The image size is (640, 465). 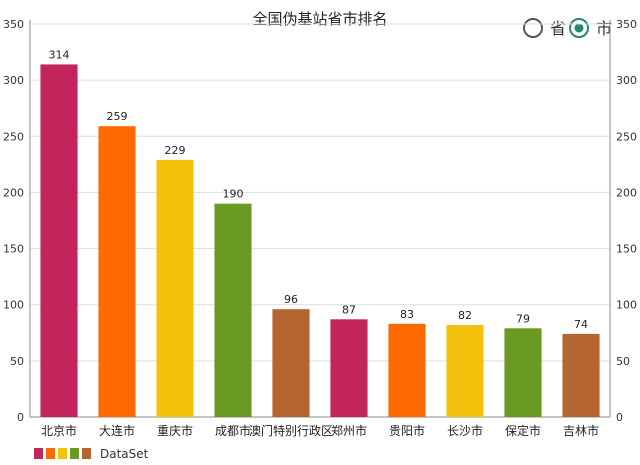 I want to click on y-tick-label-right: 250, so click(x=626, y=136).